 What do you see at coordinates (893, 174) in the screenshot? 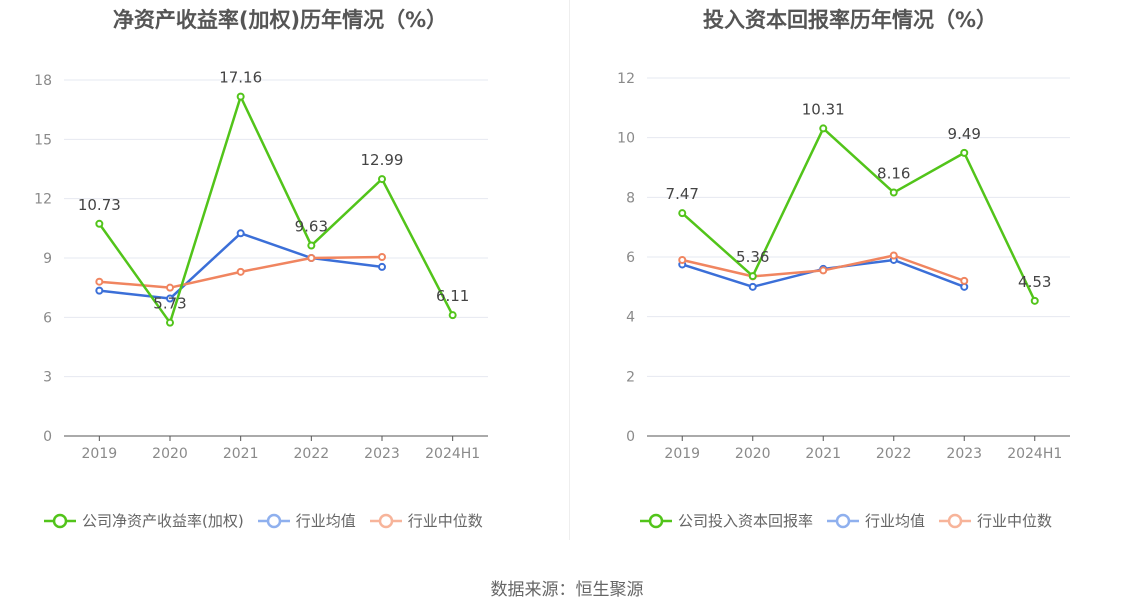
I see `data-label: 8.16` at bounding box center [893, 174].